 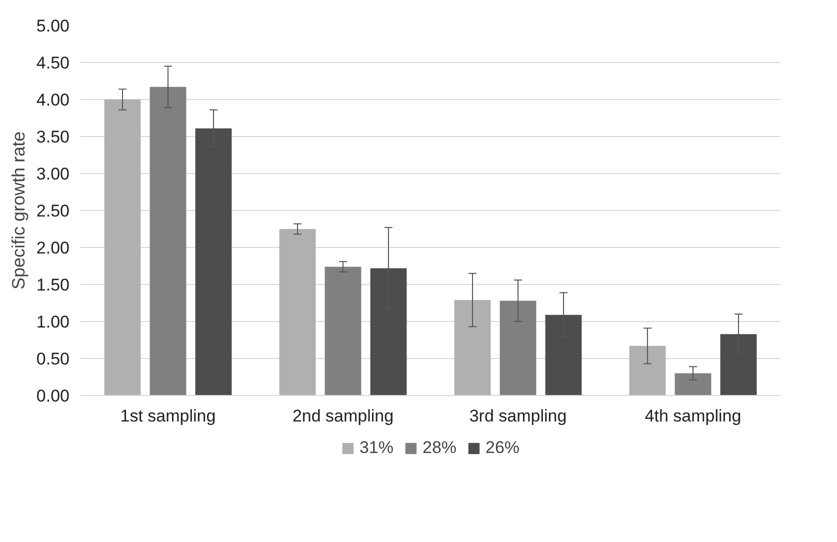 I want to click on legend-label: 28%, so click(x=439, y=448).